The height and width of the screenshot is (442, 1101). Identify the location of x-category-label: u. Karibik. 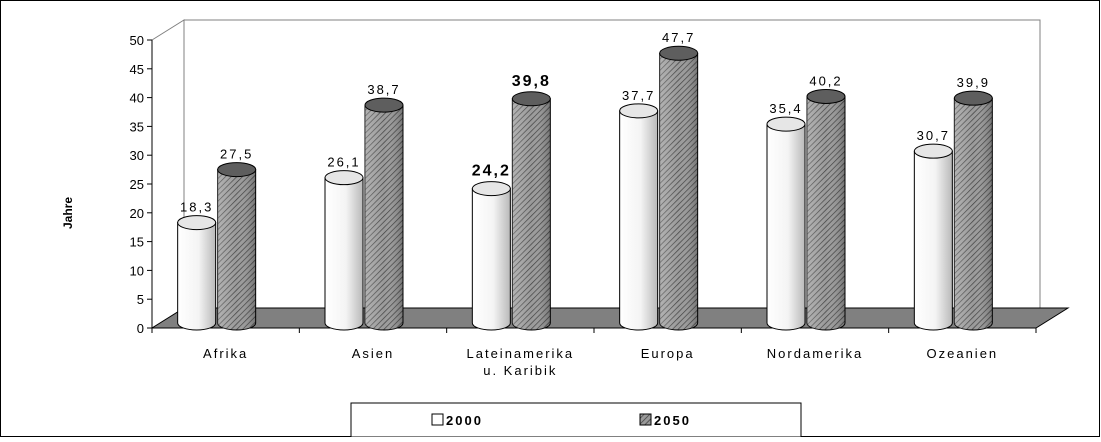
(520, 370).